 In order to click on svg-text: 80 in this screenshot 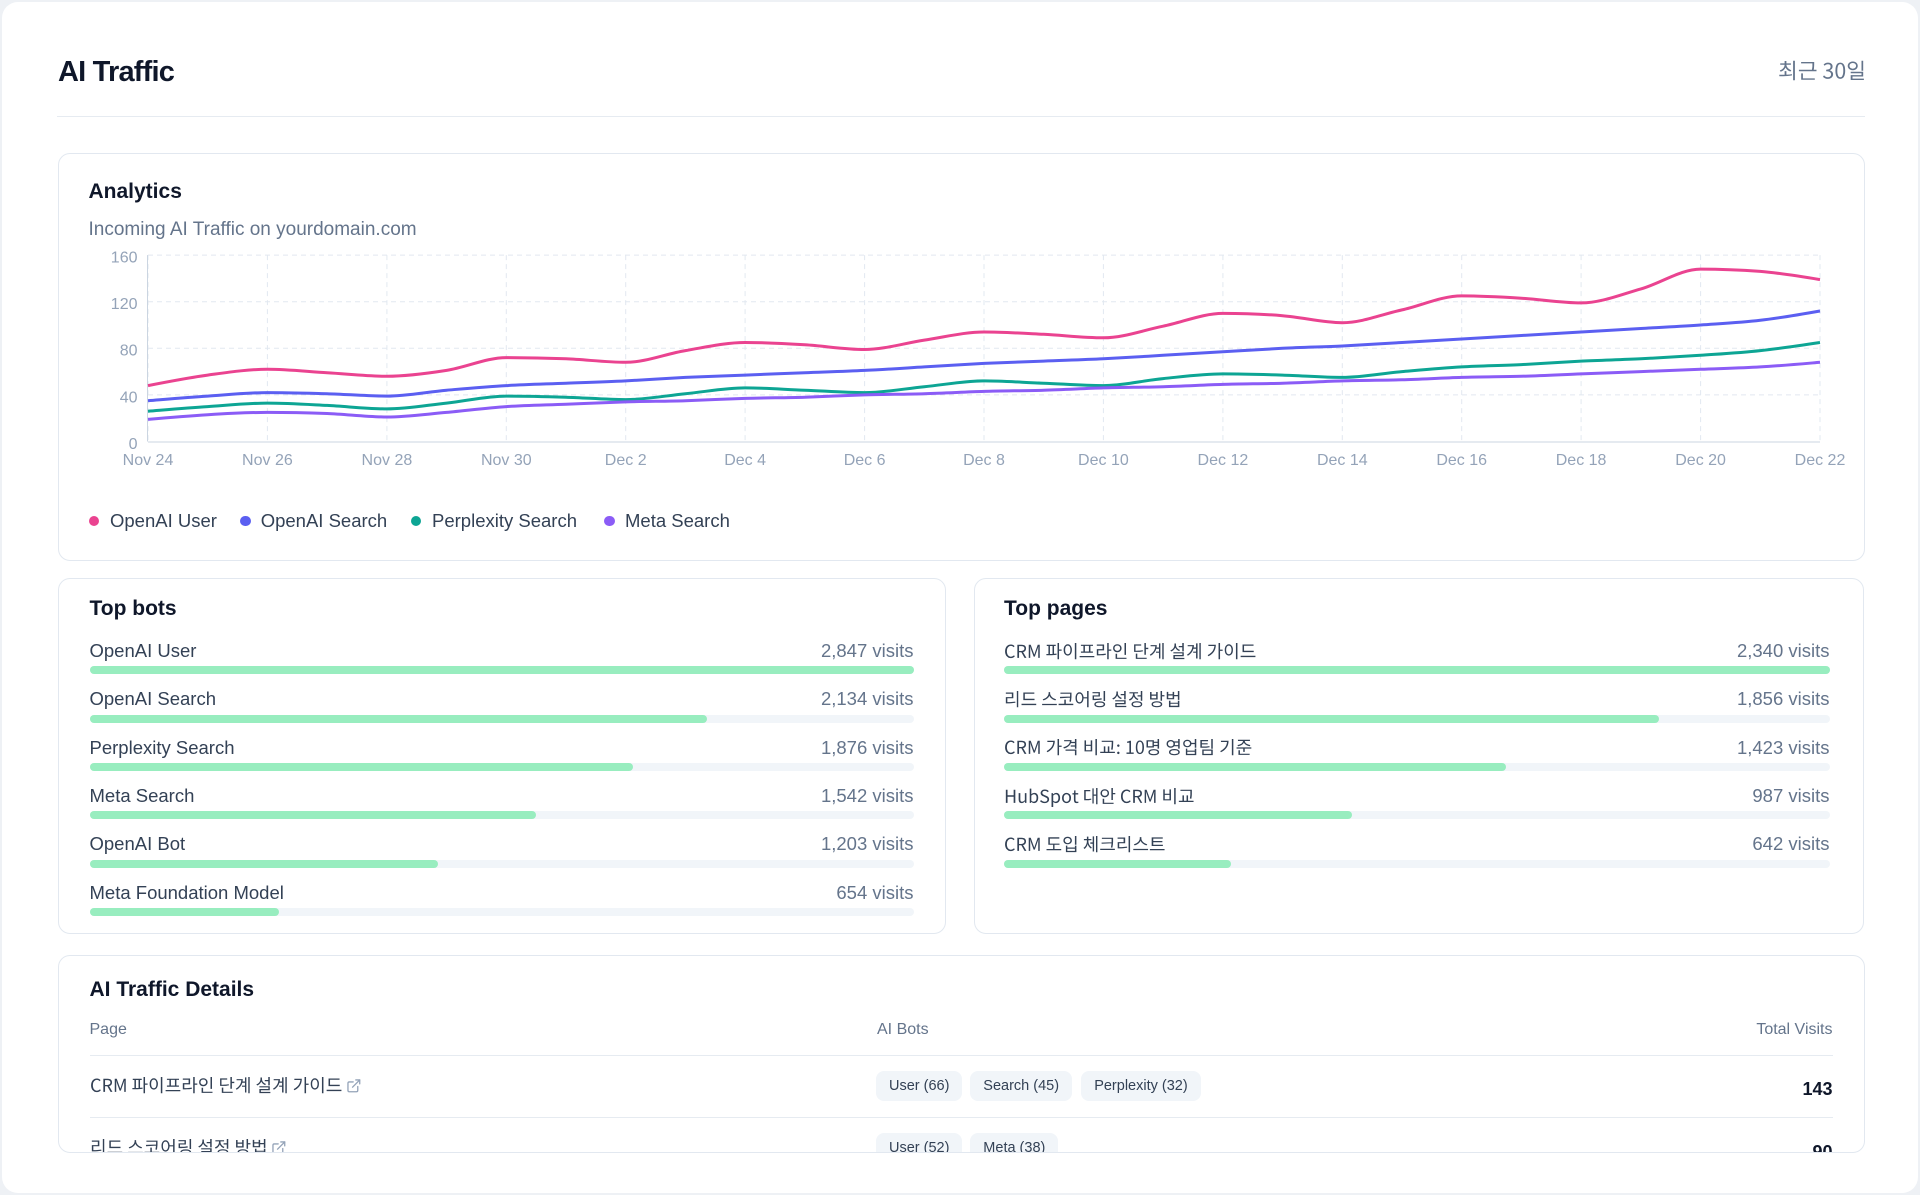, I will do `click(129, 351)`.